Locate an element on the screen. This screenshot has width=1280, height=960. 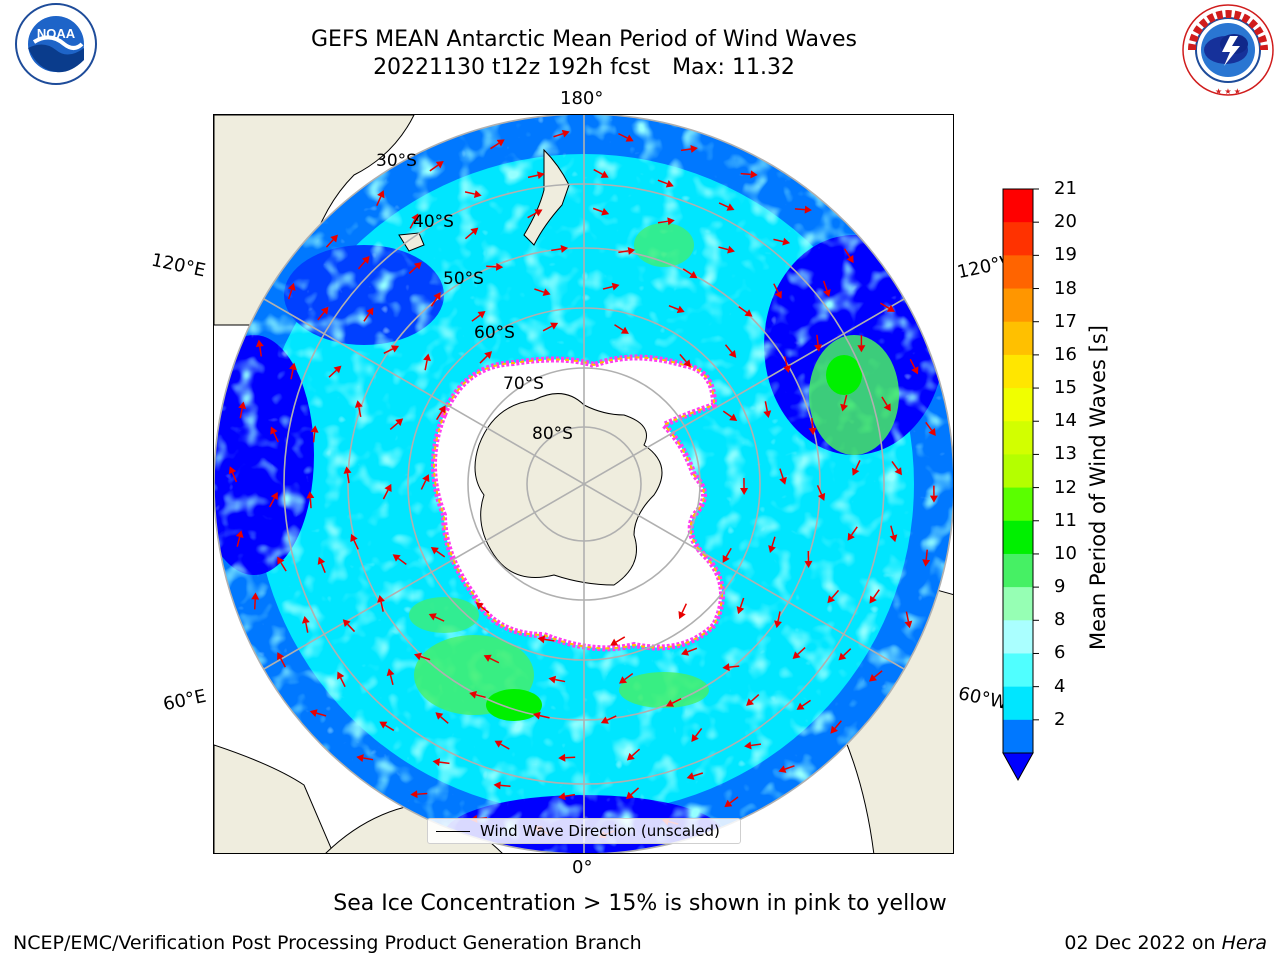
colorbar-tick-label: 16 is located at coordinates (1065, 354).